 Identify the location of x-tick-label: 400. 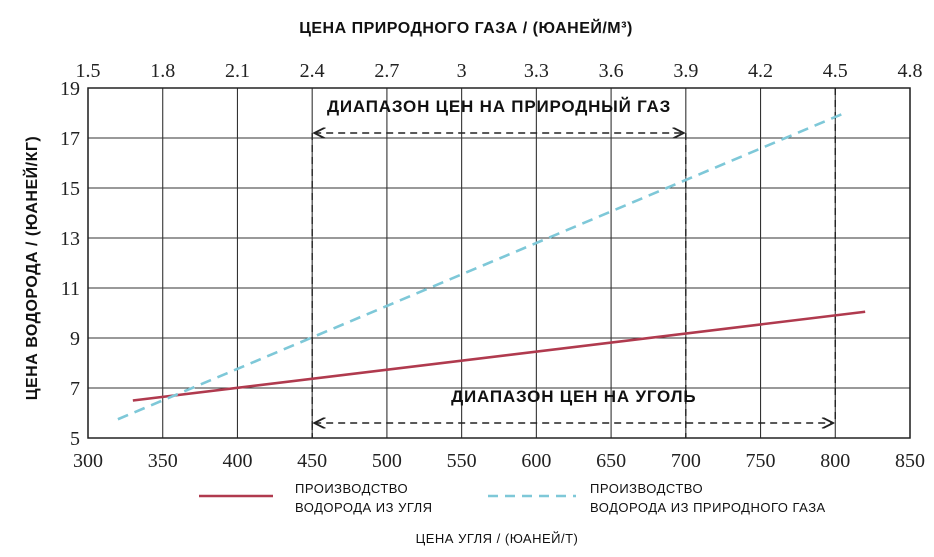
(237, 461).